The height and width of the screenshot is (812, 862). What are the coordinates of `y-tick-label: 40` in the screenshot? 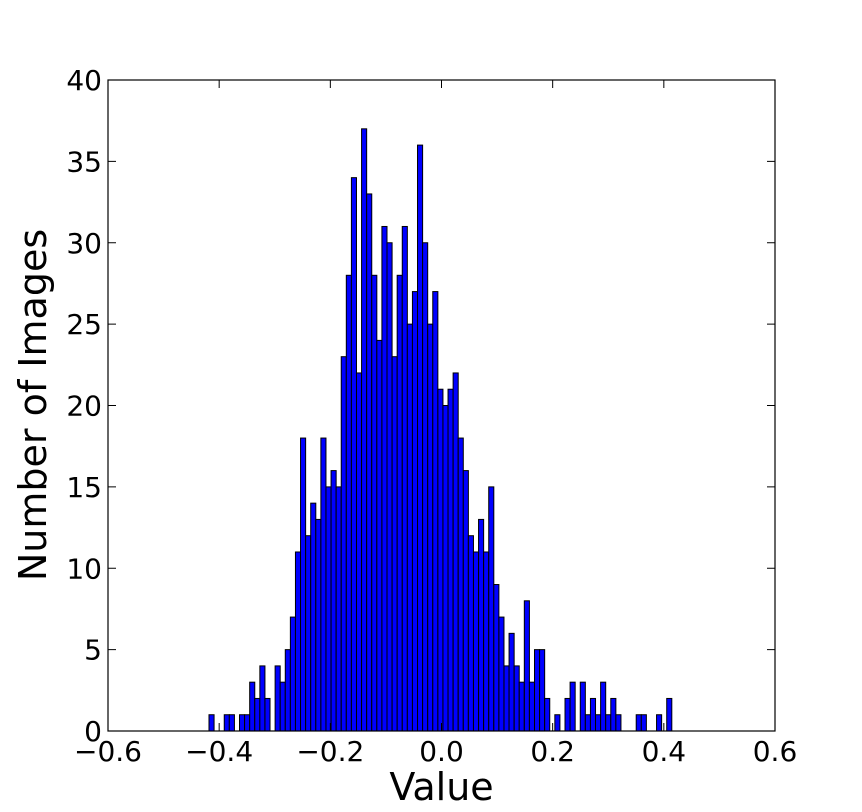 It's located at (84, 80).